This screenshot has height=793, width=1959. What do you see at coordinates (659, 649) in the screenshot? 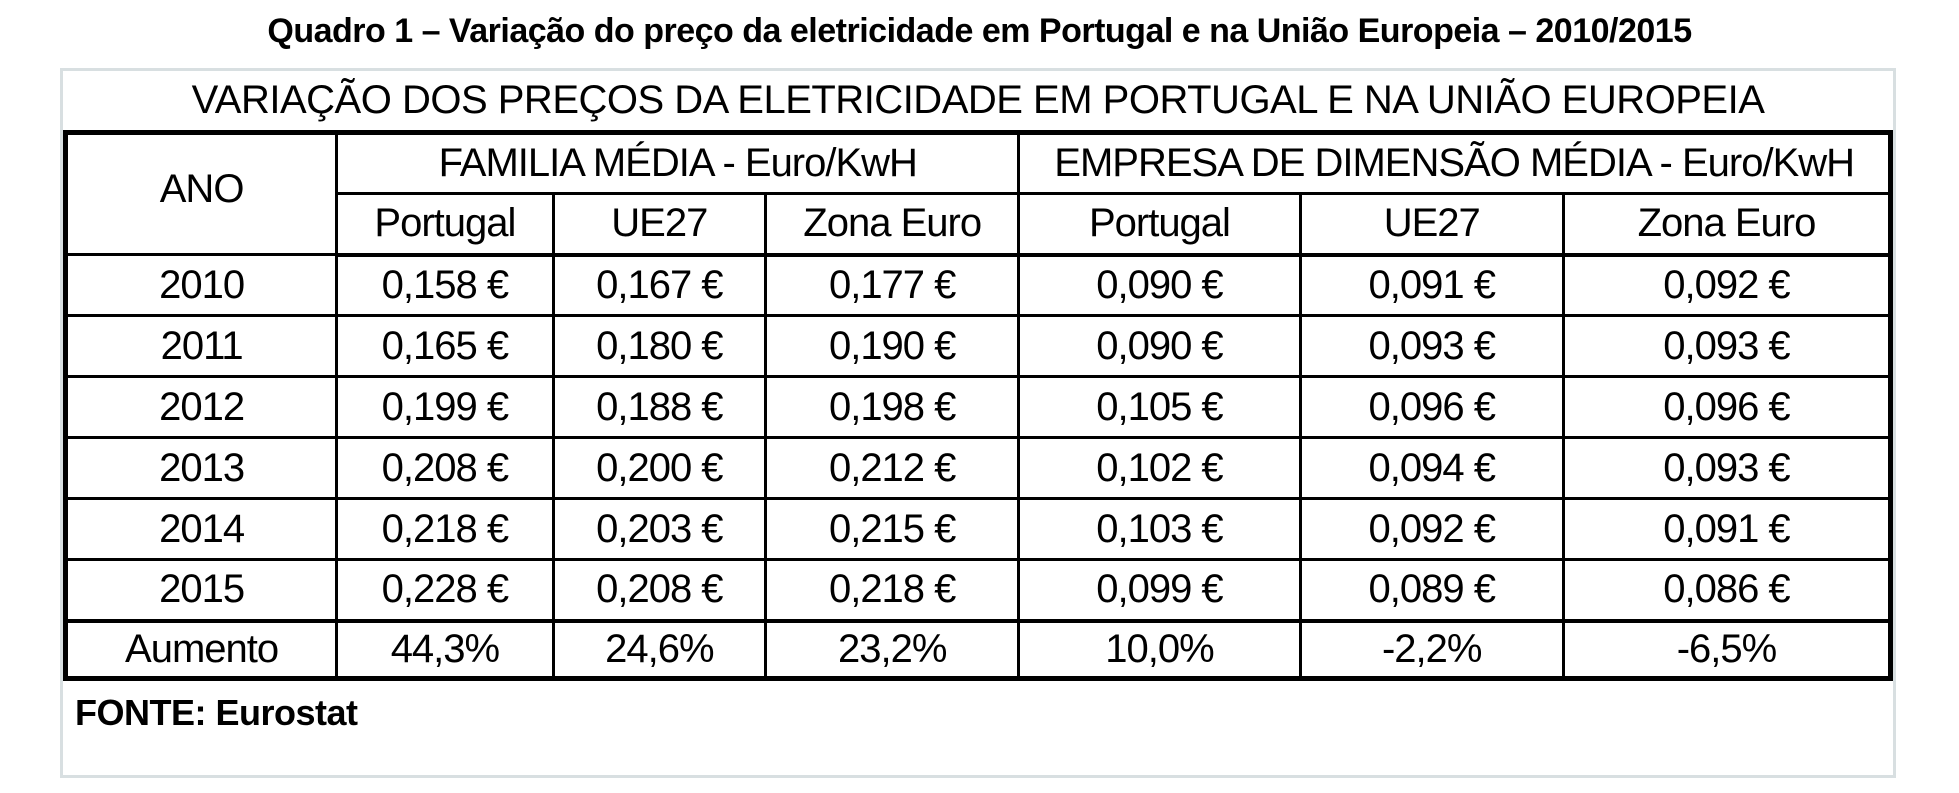
I see `percent-cell: 24,6%` at bounding box center [659, 649].